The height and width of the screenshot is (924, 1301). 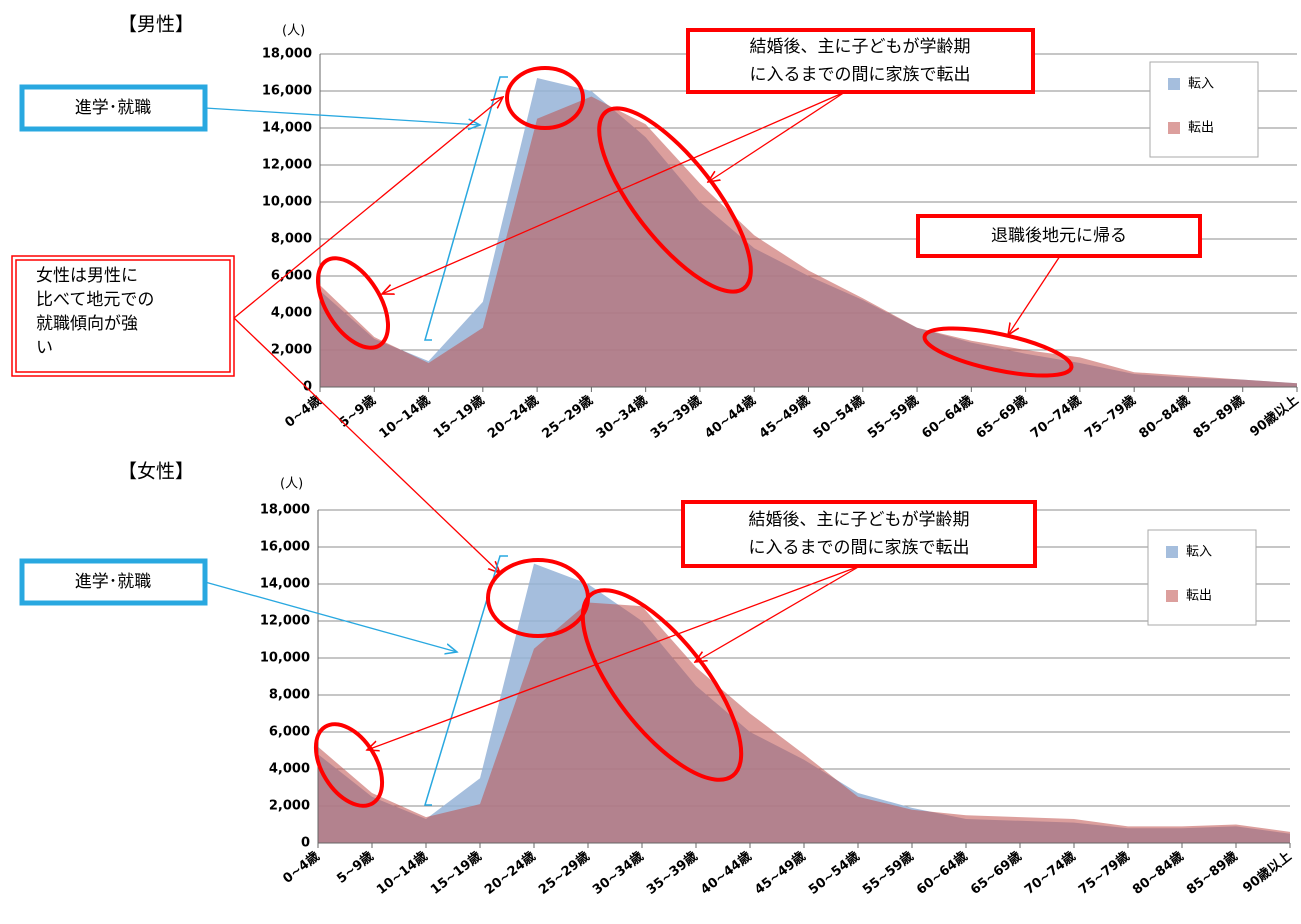 I want to click on annotation: 比べて地元での, so click(x=95, y=300).